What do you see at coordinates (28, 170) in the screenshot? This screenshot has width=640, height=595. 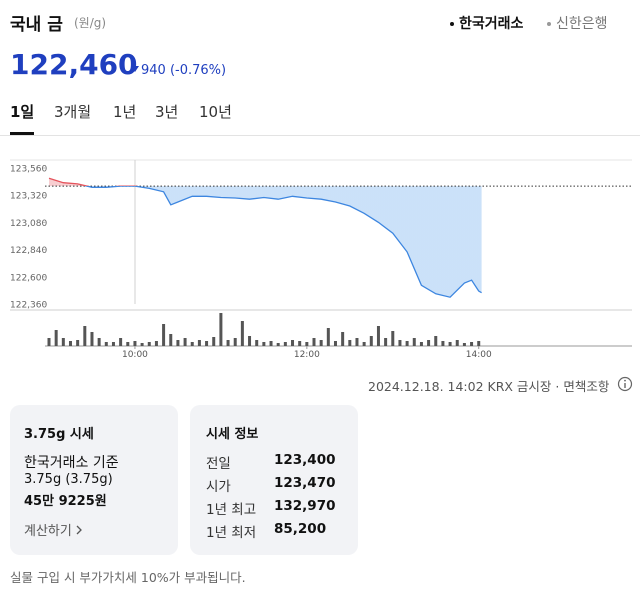 I see `y-tick-label: 123,560` at bounding box center [28, 170].